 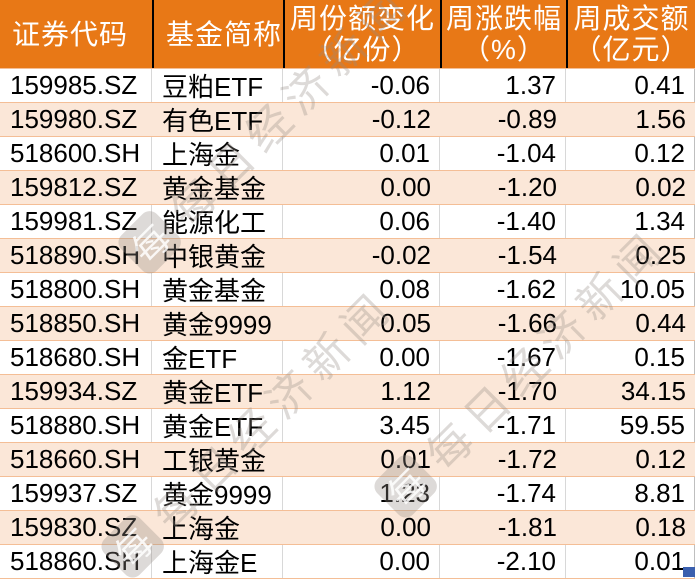 What do you see at coordinates (214, 461) in the screenshot?
I see `cell-fund-name: 工银黄金` at bounding box center [214, 461].